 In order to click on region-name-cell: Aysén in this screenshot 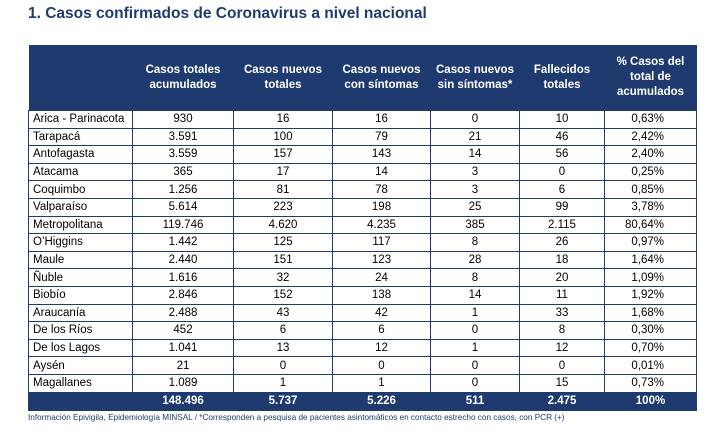, I will do `click(80, 365)`.